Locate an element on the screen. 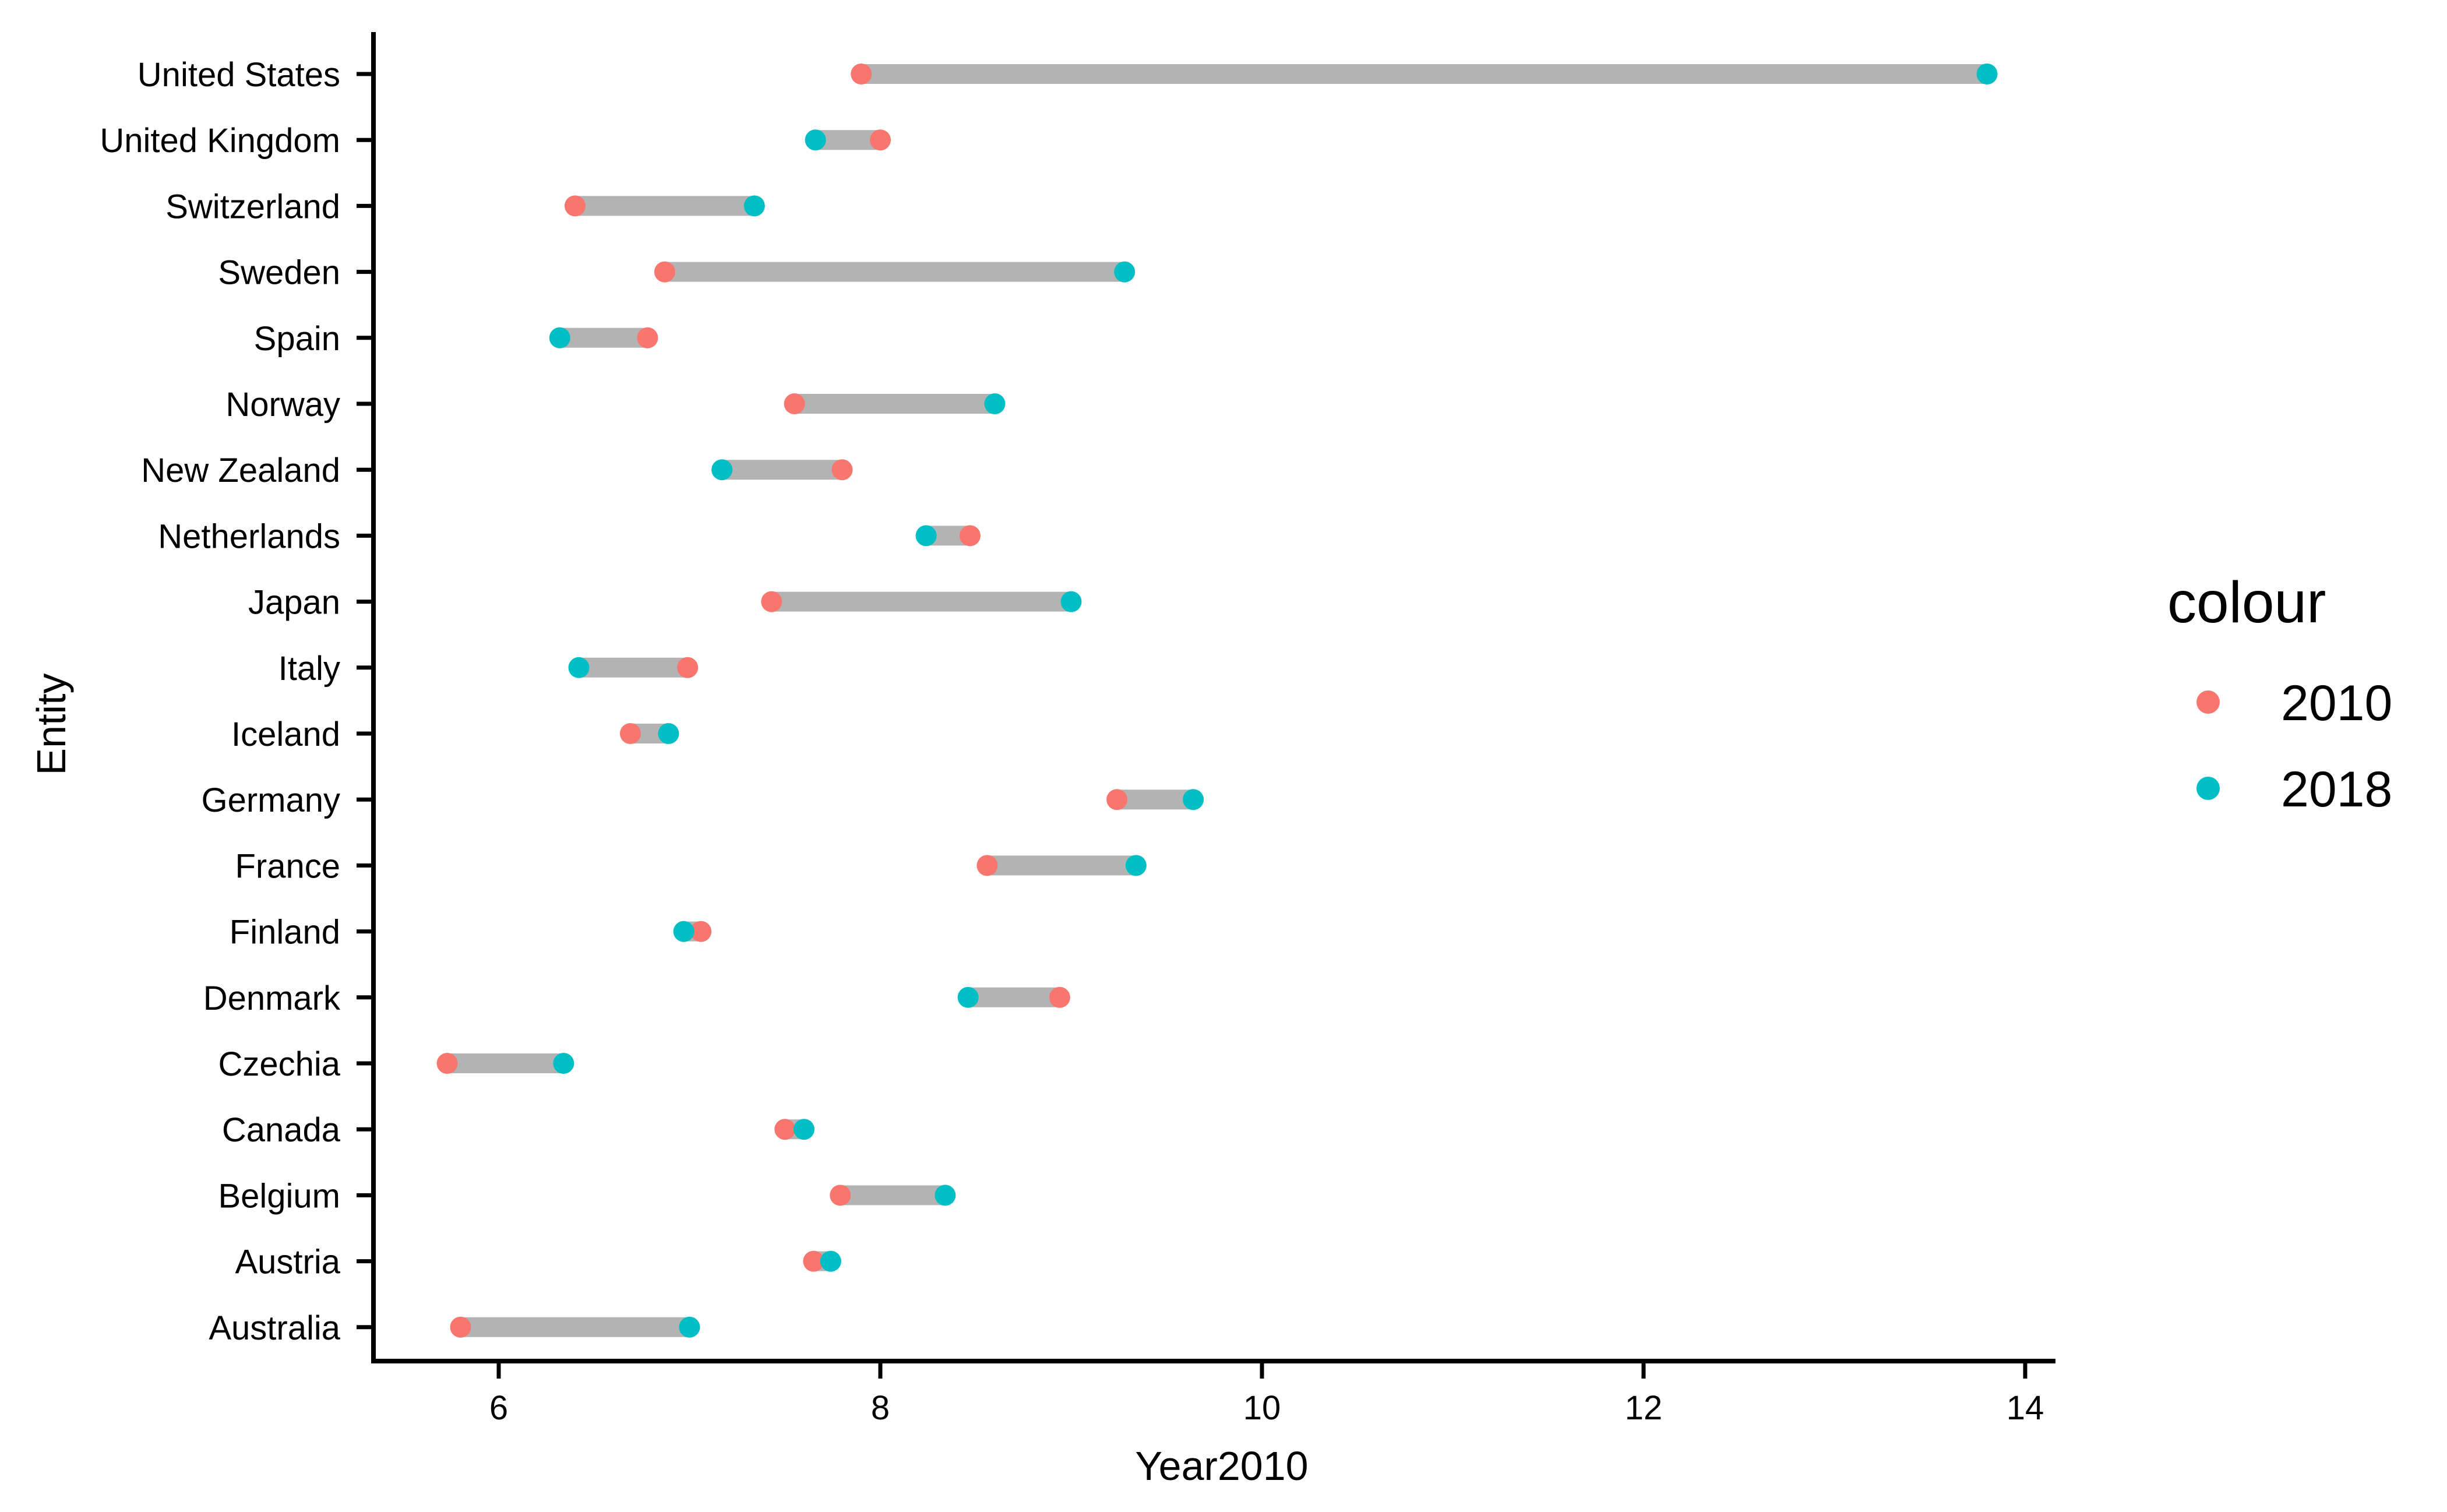  x-tick-label: 12 is located at coordinates (1644, 1408).